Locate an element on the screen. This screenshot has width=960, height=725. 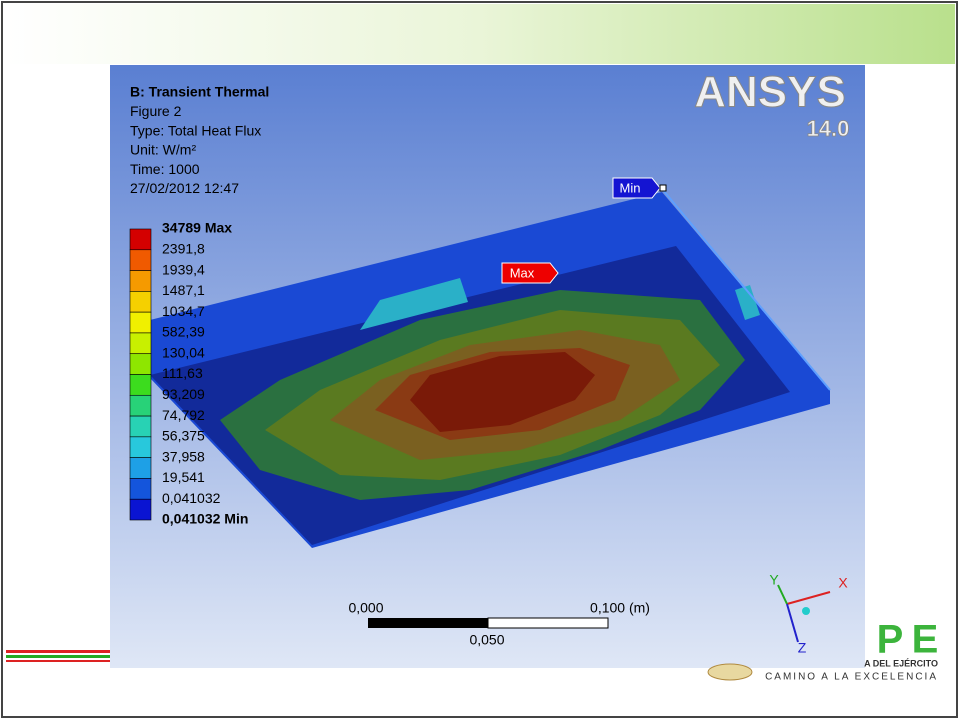
legend-label: 1487,1 is located at coordinates (183, 290).